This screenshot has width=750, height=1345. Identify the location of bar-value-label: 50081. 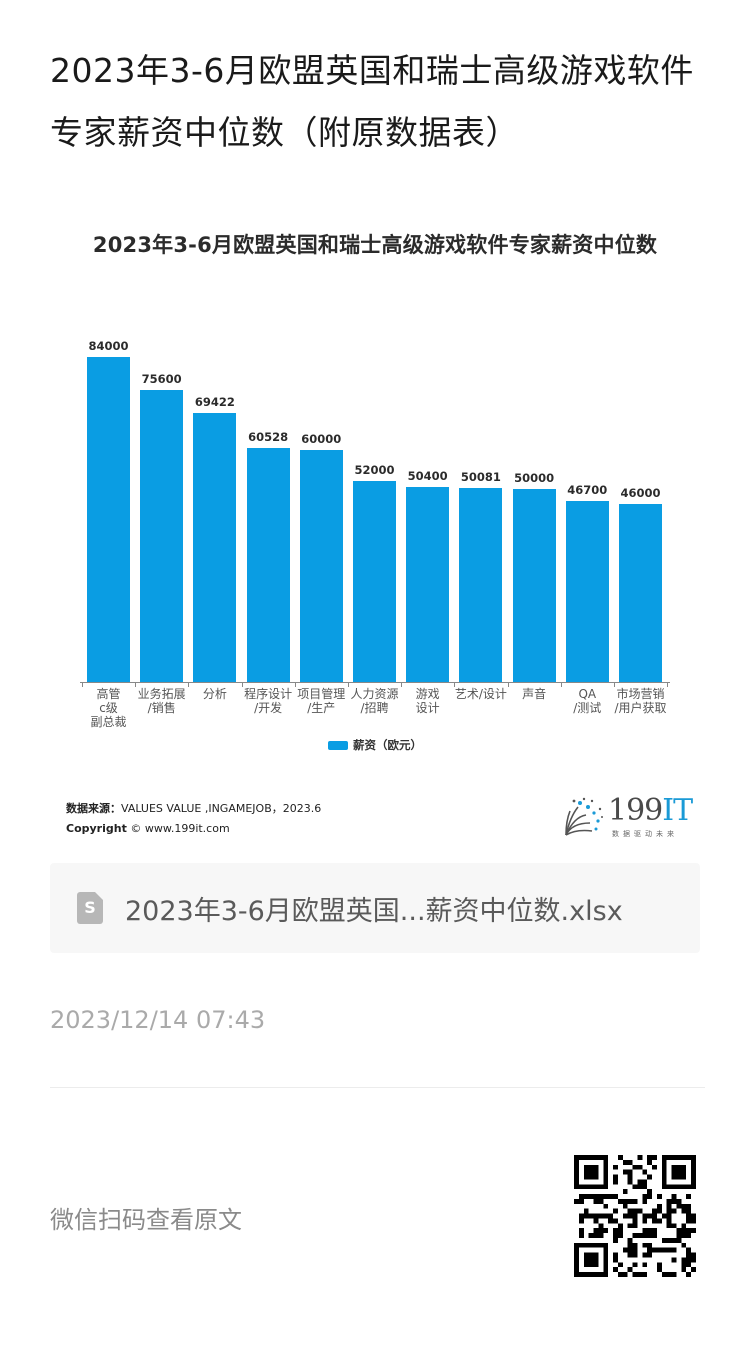
(480, 477).